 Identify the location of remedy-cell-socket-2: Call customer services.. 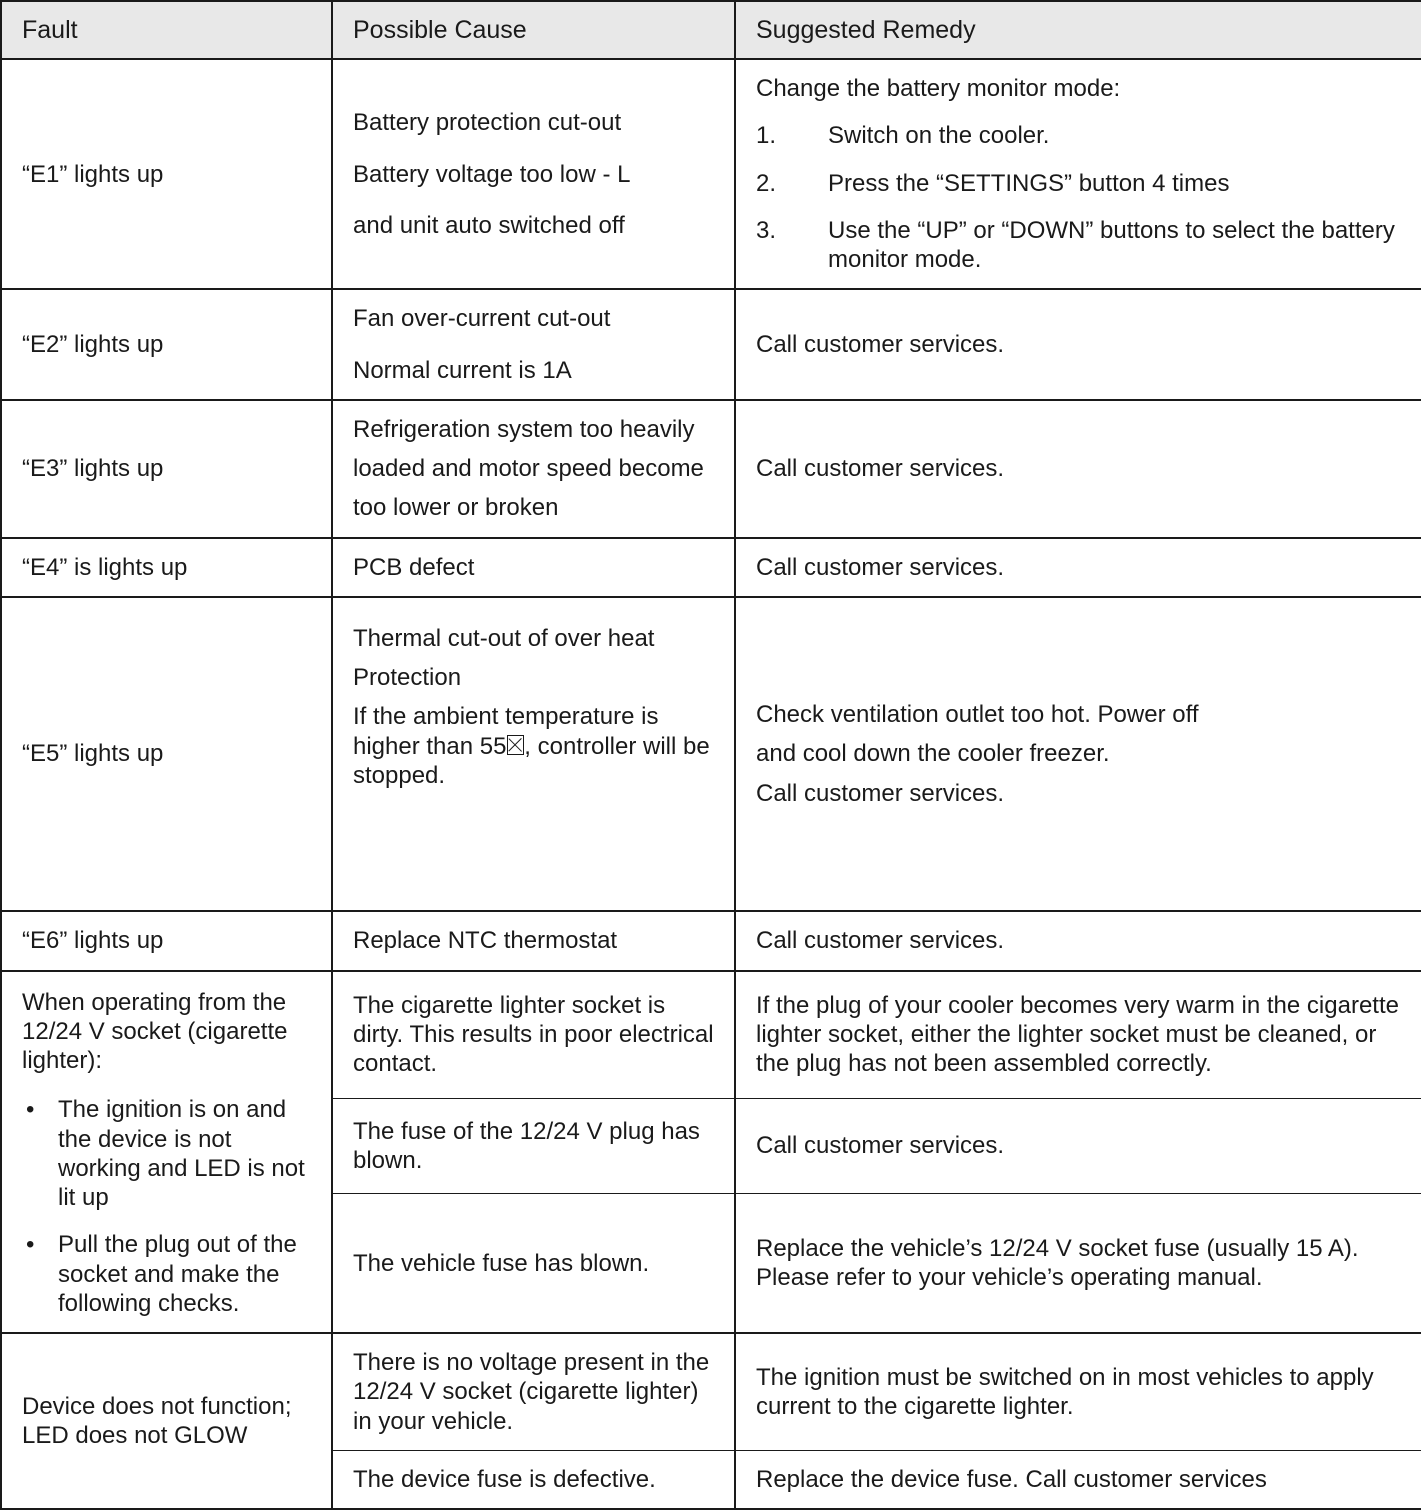
(1078, 1146).